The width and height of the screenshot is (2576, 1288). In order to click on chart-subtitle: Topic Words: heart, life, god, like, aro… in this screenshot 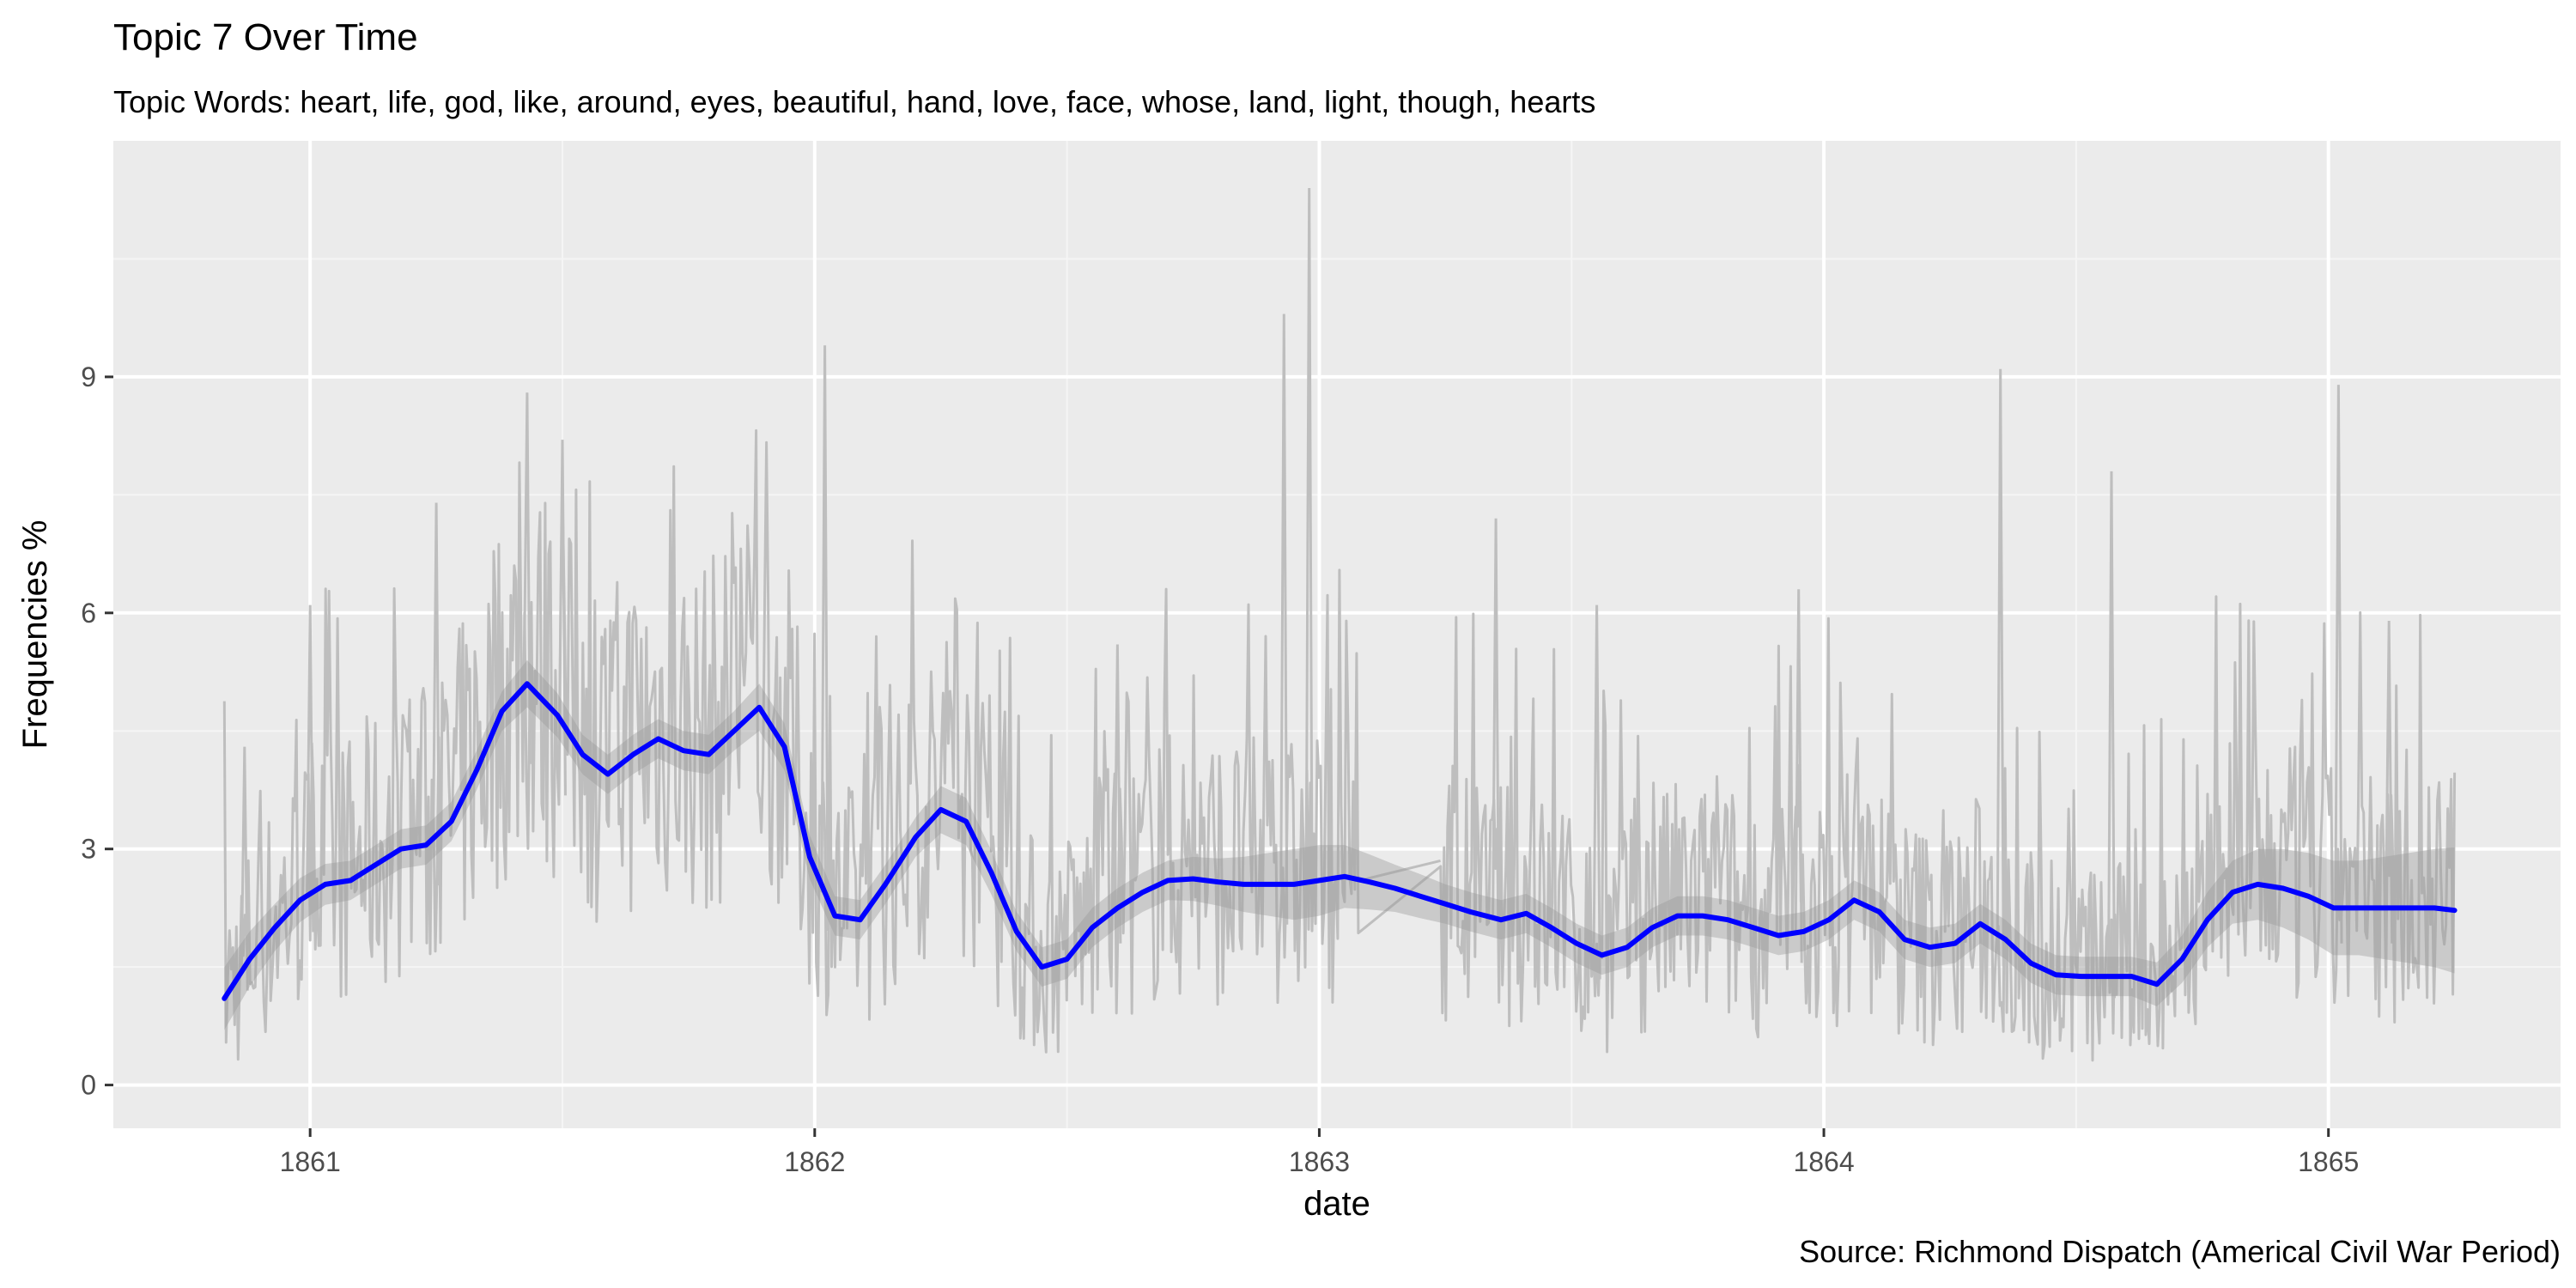, I will do `click(854, 101)`.